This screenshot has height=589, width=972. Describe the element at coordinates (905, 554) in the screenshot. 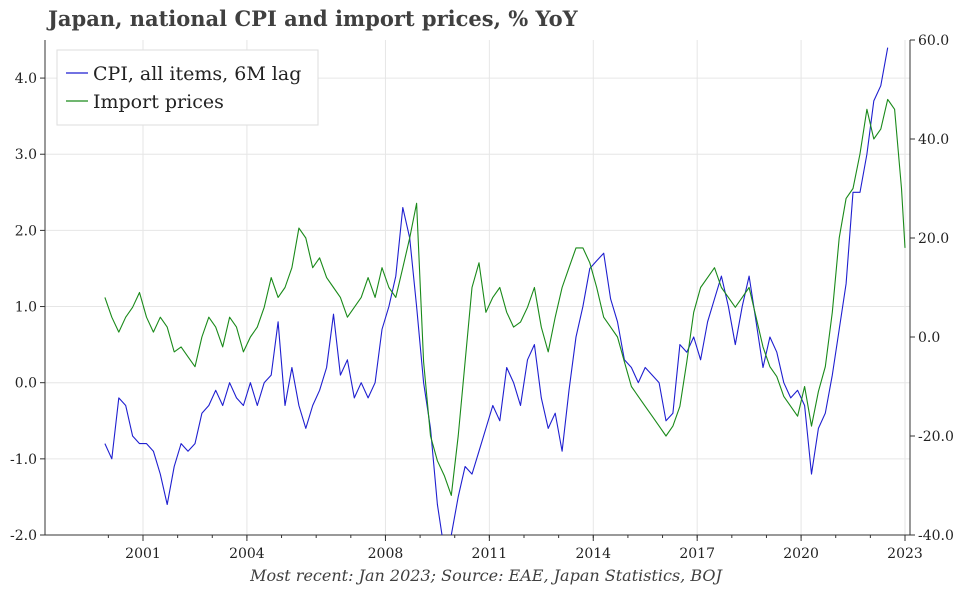

I see `x-tick-label: 2023` at that location.